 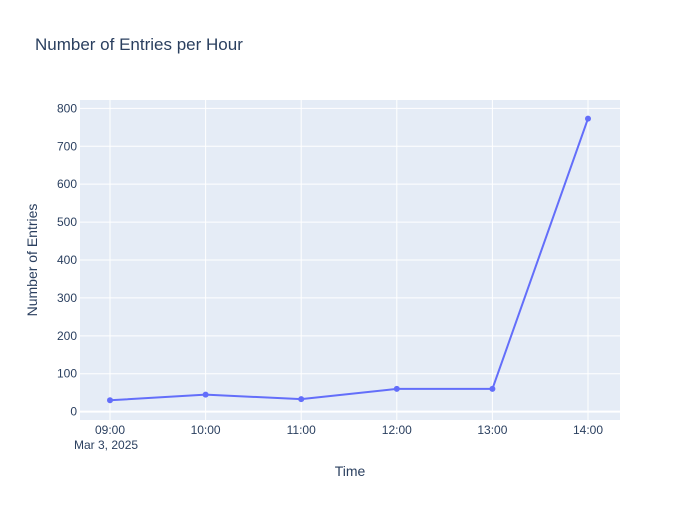 What do you see at coordinates (110, 430) in the screenshot?
I see `x-tick-label: 09:00` at bounding box center [110, 430].